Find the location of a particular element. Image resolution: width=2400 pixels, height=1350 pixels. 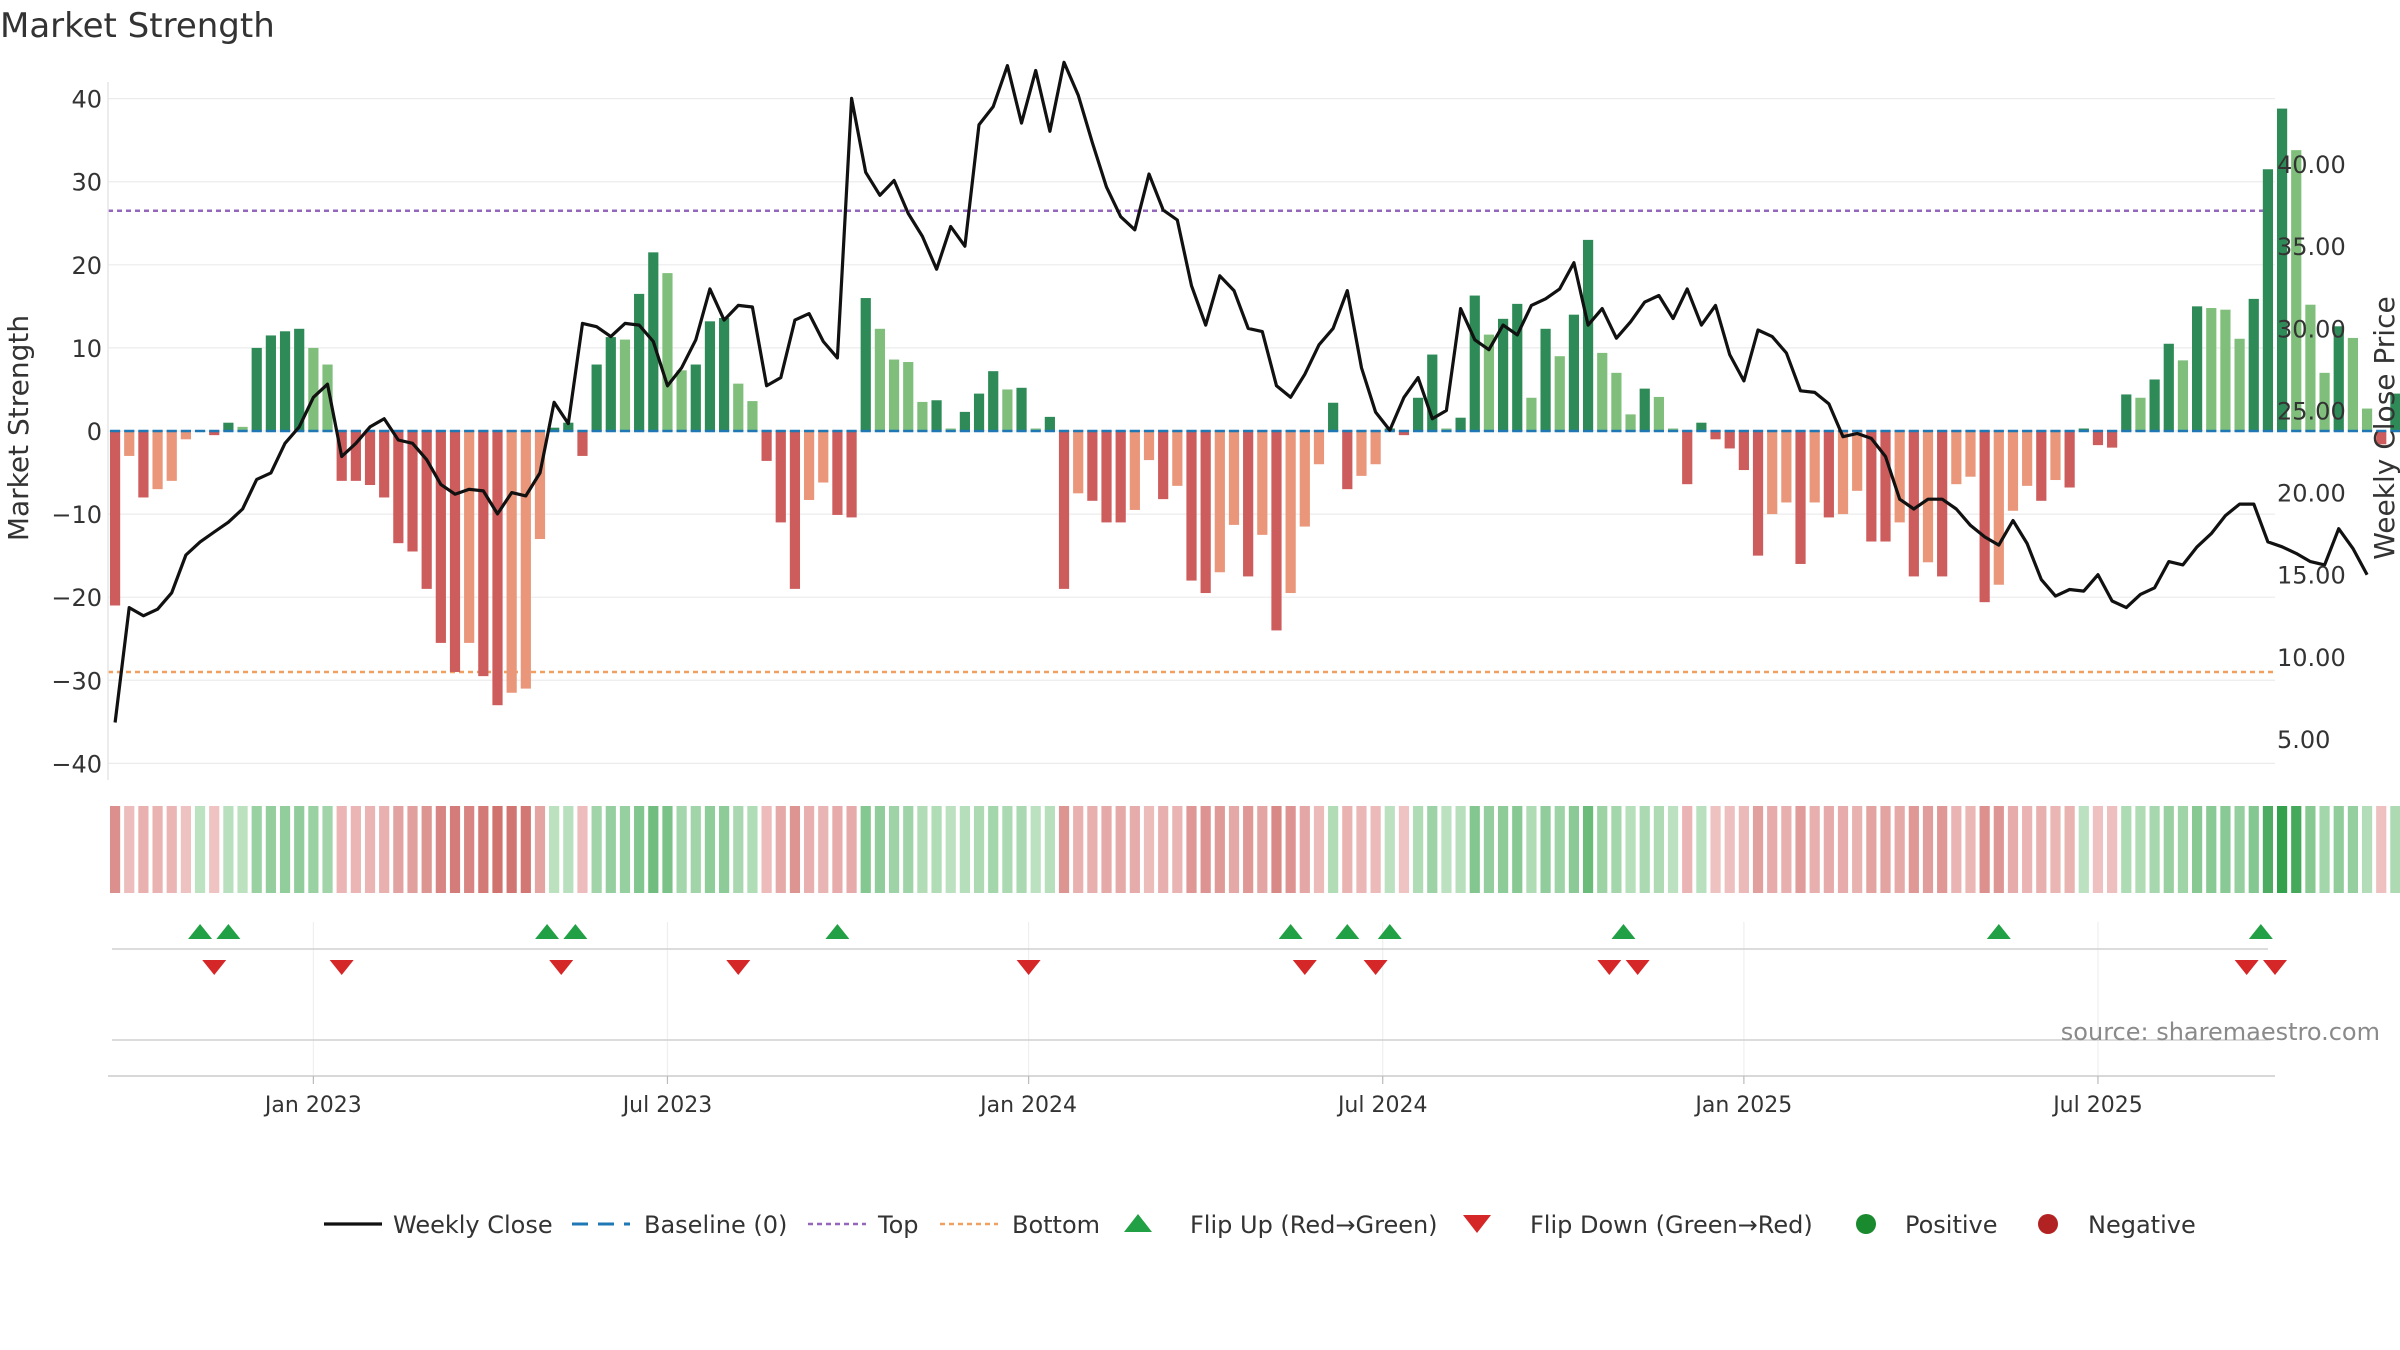

legend-negative-label: Negative is located at coordinates (2142, 1225).